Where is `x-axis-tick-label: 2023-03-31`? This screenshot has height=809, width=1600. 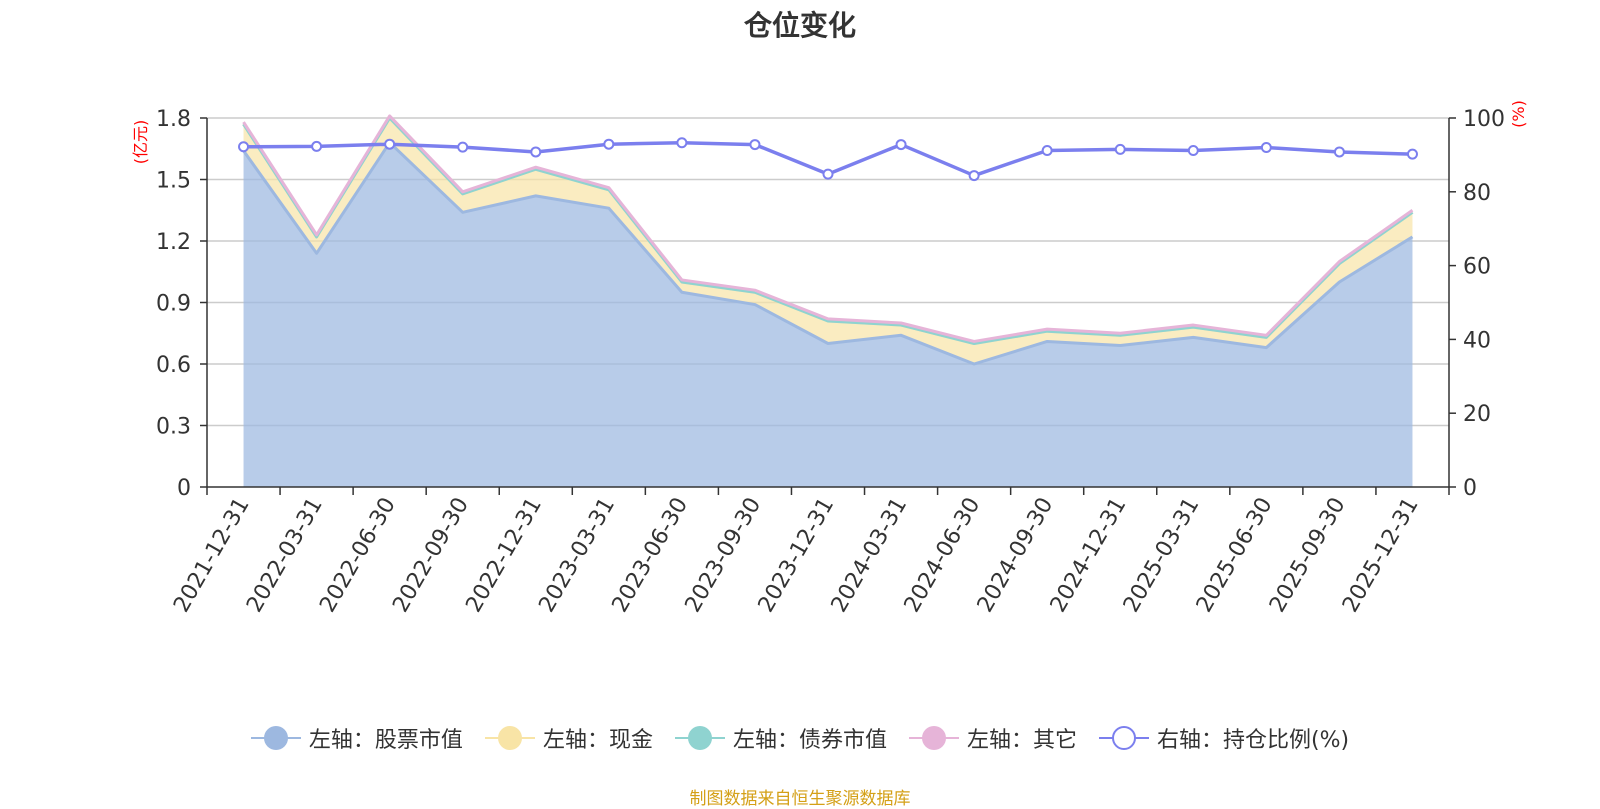 x-axis-tick-label: 2023-03-31 is located at coordinates (577, 555).